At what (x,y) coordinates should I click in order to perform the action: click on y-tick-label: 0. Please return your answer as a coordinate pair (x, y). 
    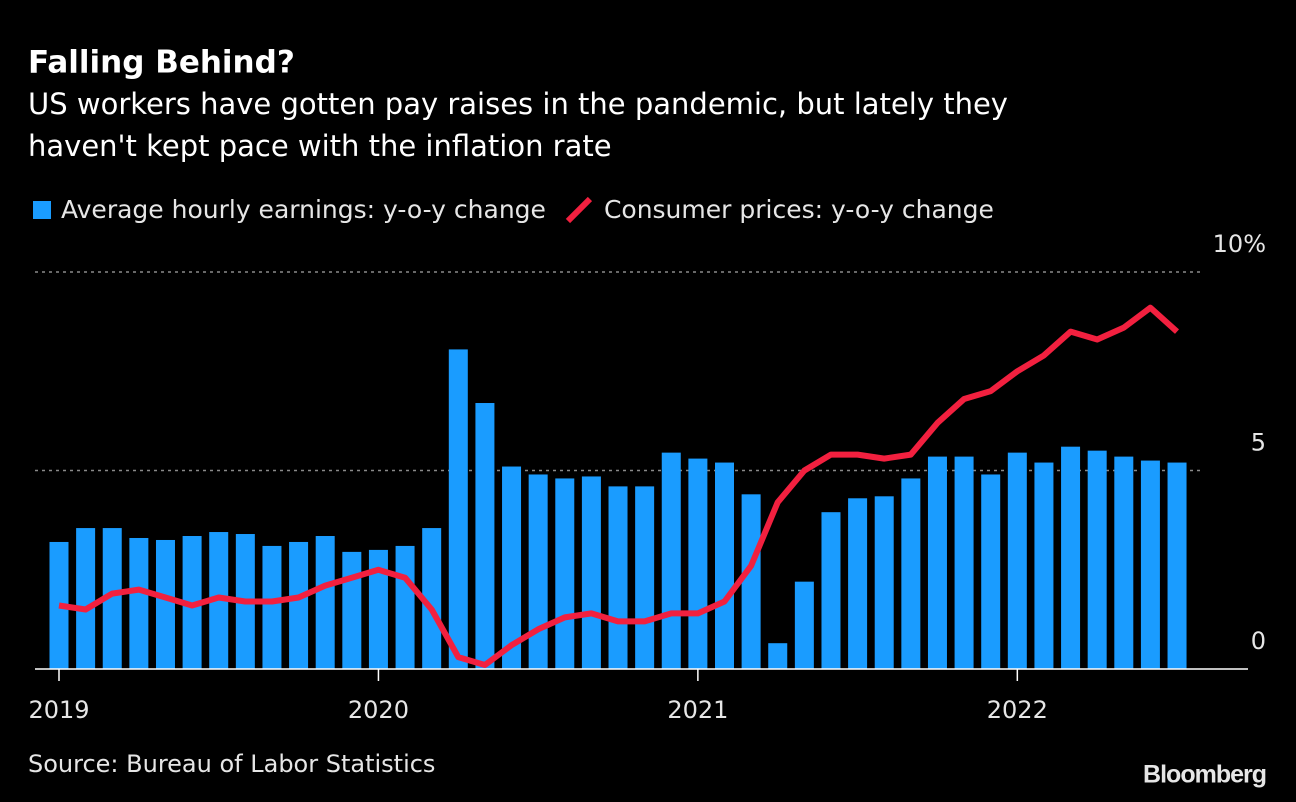
    Looking at the image, I should click on (1258, 641).